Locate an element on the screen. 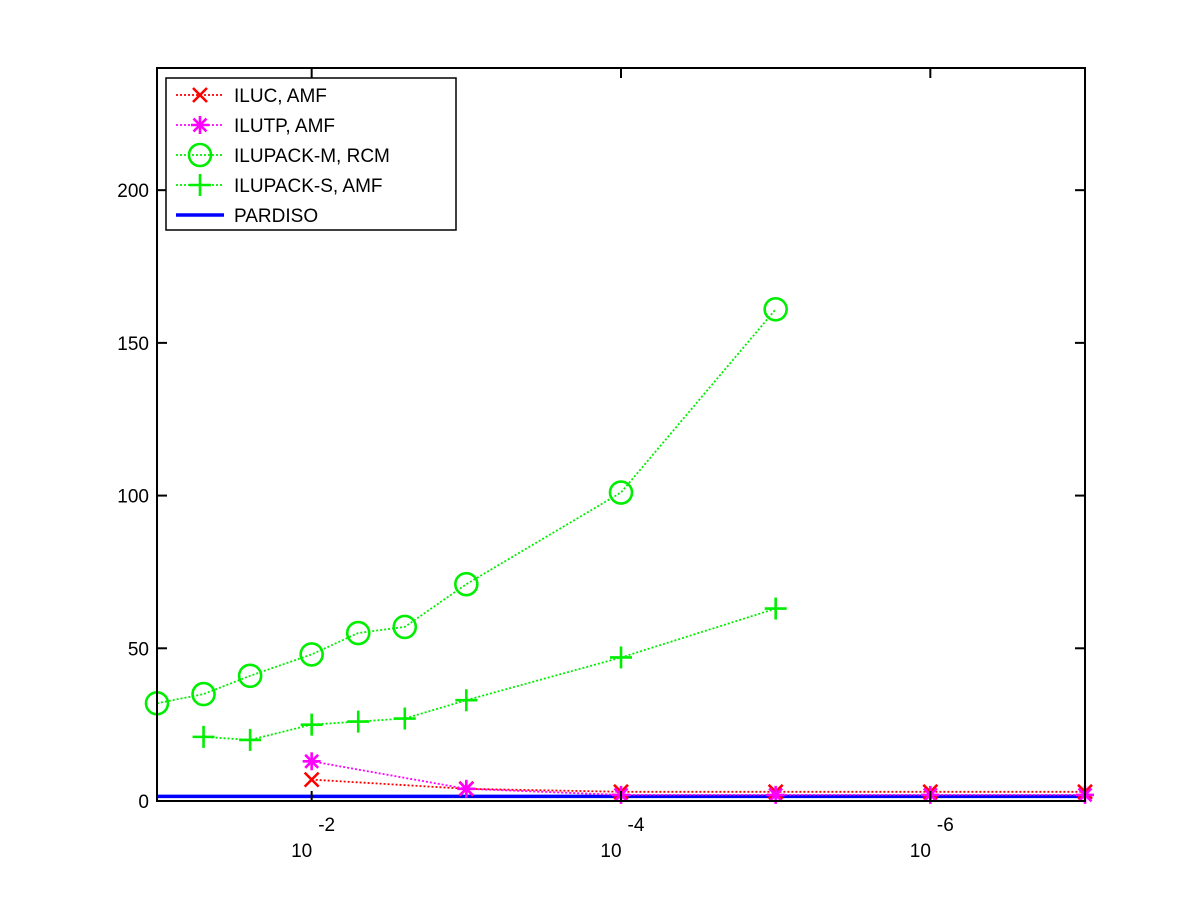 This screenshot has height=900, width=1200. legend-label: ILUTP, AMF is located at coordinates (284, 126).